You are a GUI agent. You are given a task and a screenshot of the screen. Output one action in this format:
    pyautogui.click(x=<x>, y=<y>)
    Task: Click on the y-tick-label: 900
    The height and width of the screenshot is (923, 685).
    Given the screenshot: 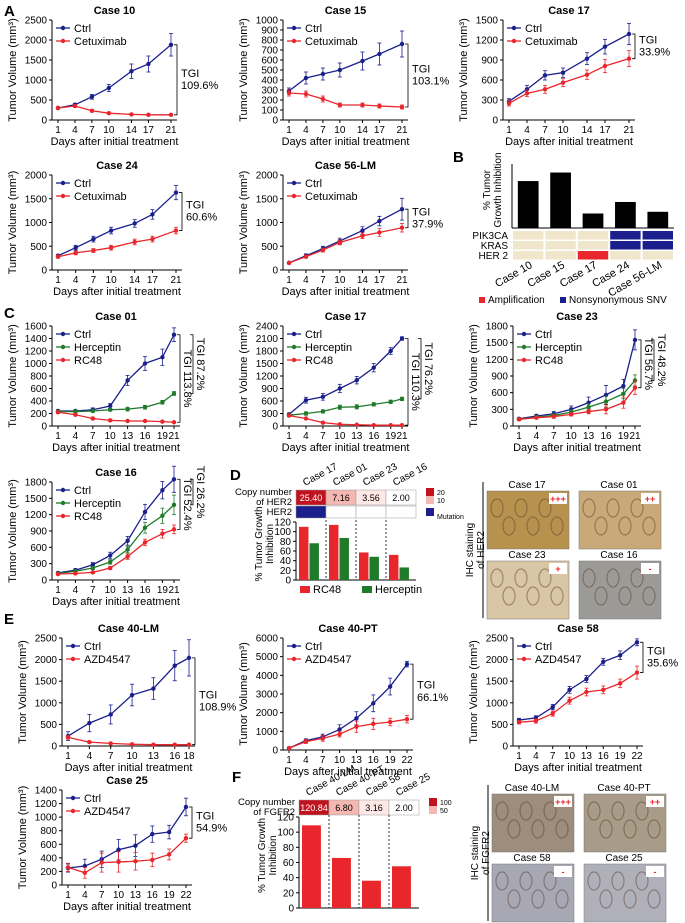 What is the action you would take?
    pyautogui.click(x=499, y=377)
    